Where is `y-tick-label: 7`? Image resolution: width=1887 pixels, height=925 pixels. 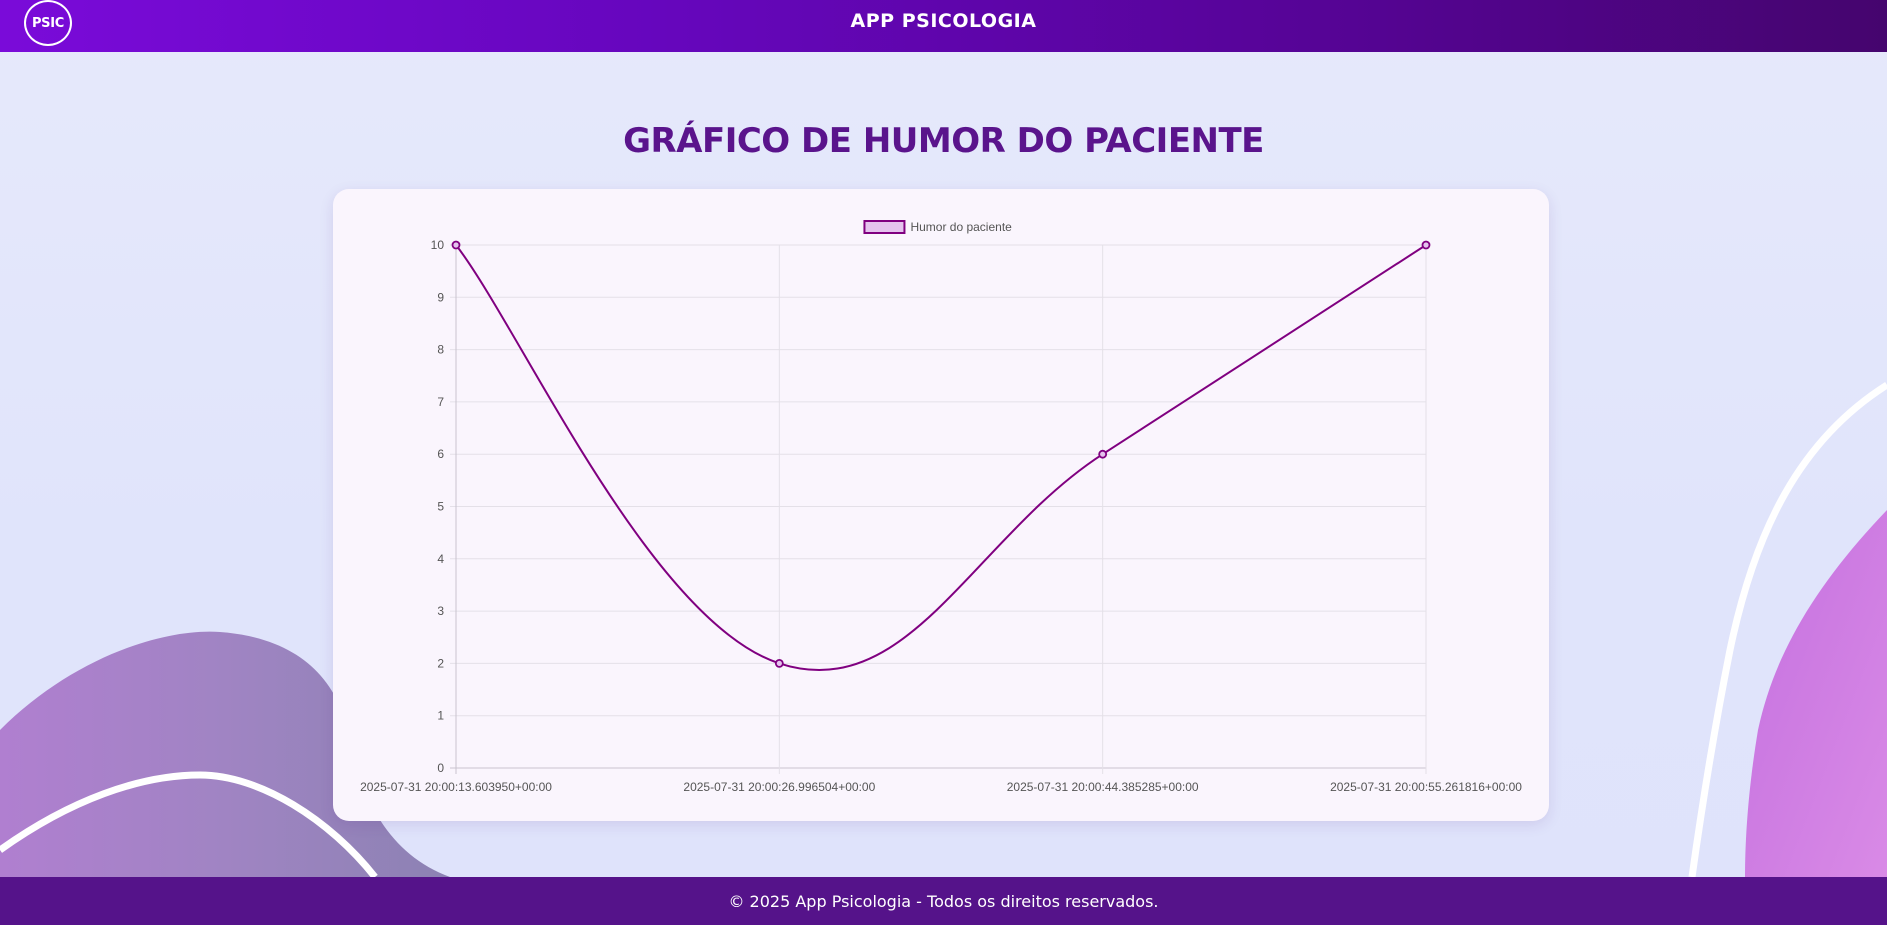 y-tick-label: 7 is located at coordinates (440, 402).